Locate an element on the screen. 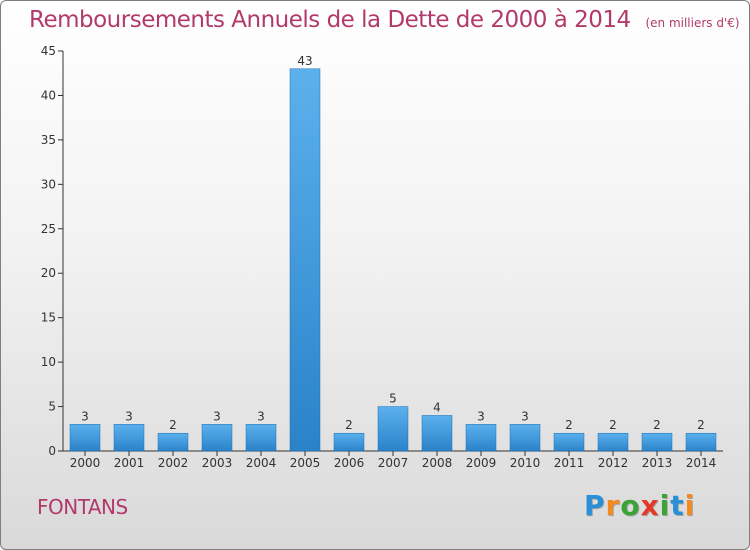 This screenshot has width=750, height=550. value-label-2011: 2 is located at coordinates (569, 425).